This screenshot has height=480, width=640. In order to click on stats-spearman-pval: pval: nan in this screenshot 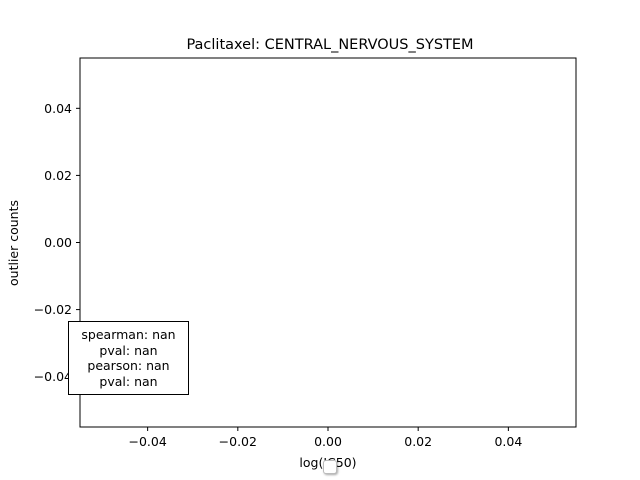, I will do `click(128, 350)`.